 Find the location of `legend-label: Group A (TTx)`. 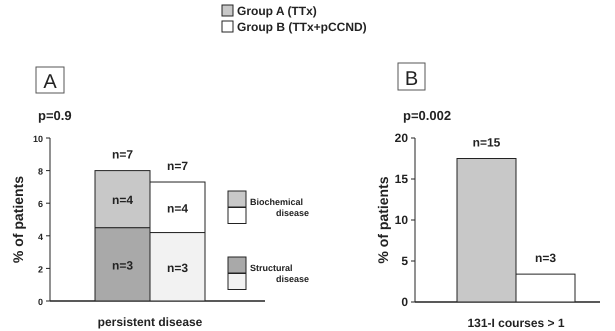

legend-label: Group A (TTx) is located at coordinates (277, 11).